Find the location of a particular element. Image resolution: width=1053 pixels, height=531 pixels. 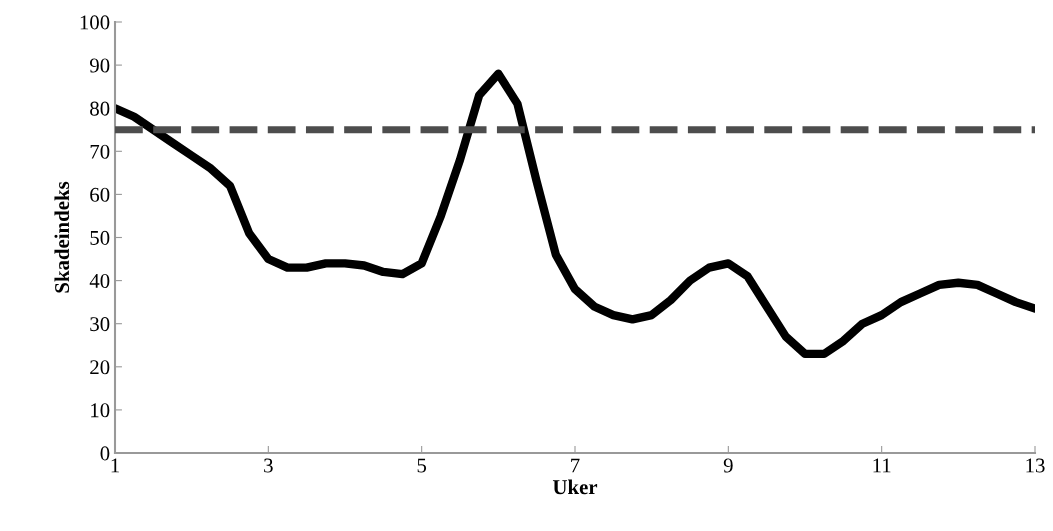

x-tick-label: 9 is located at coordinates (728, 465).